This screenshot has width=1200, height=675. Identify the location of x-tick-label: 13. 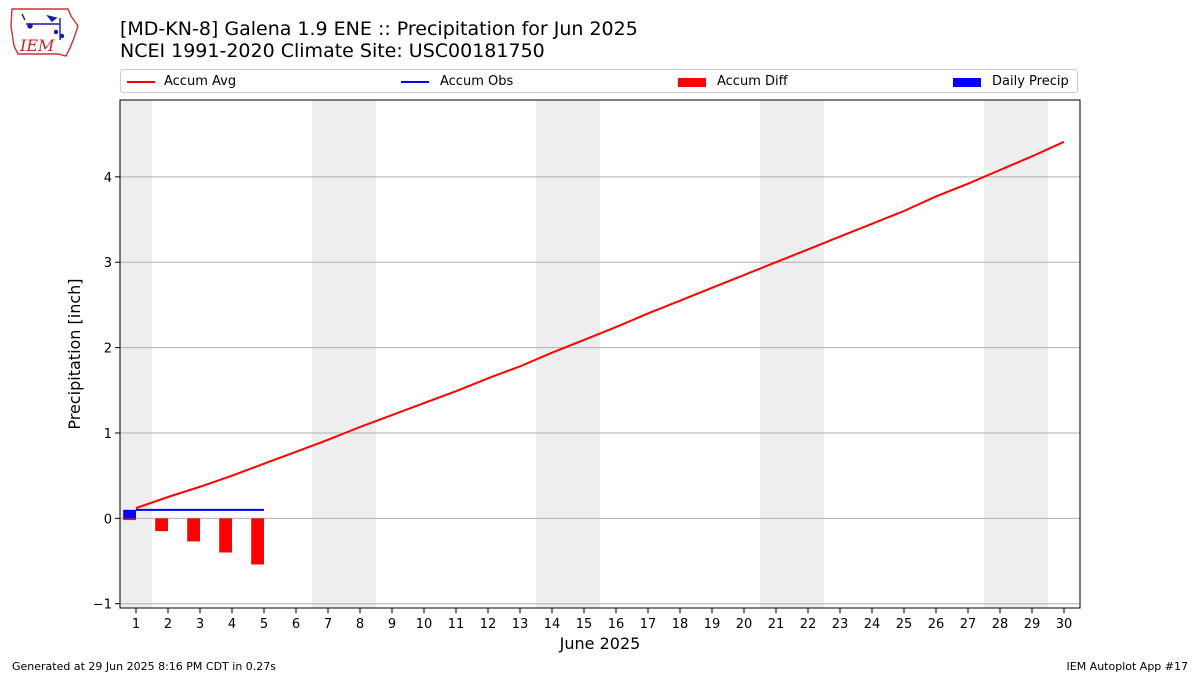
(520, 624).